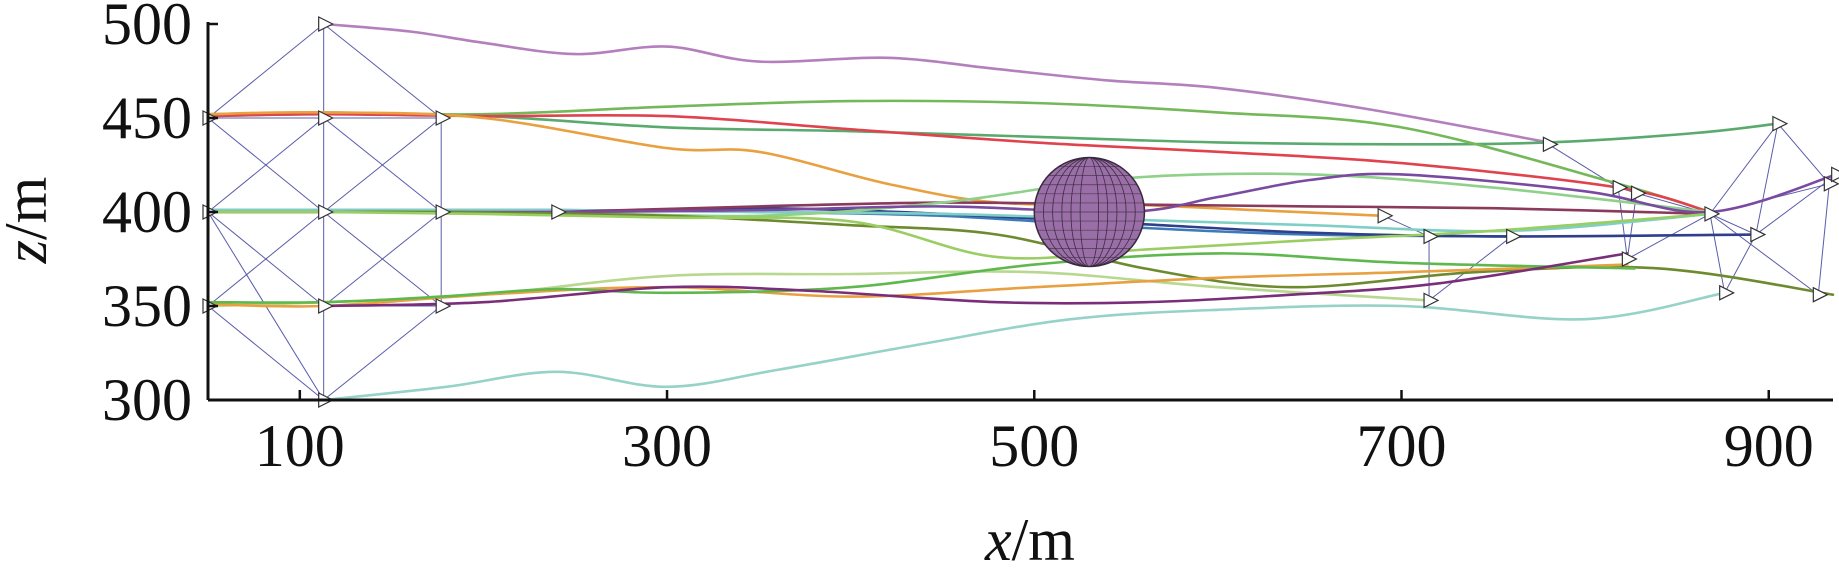 This screenshot has width=1839, height=578. Describe the element at coordinates (147, 212) in the screenshot. I see `y-tick-label-2: 400` at that location.